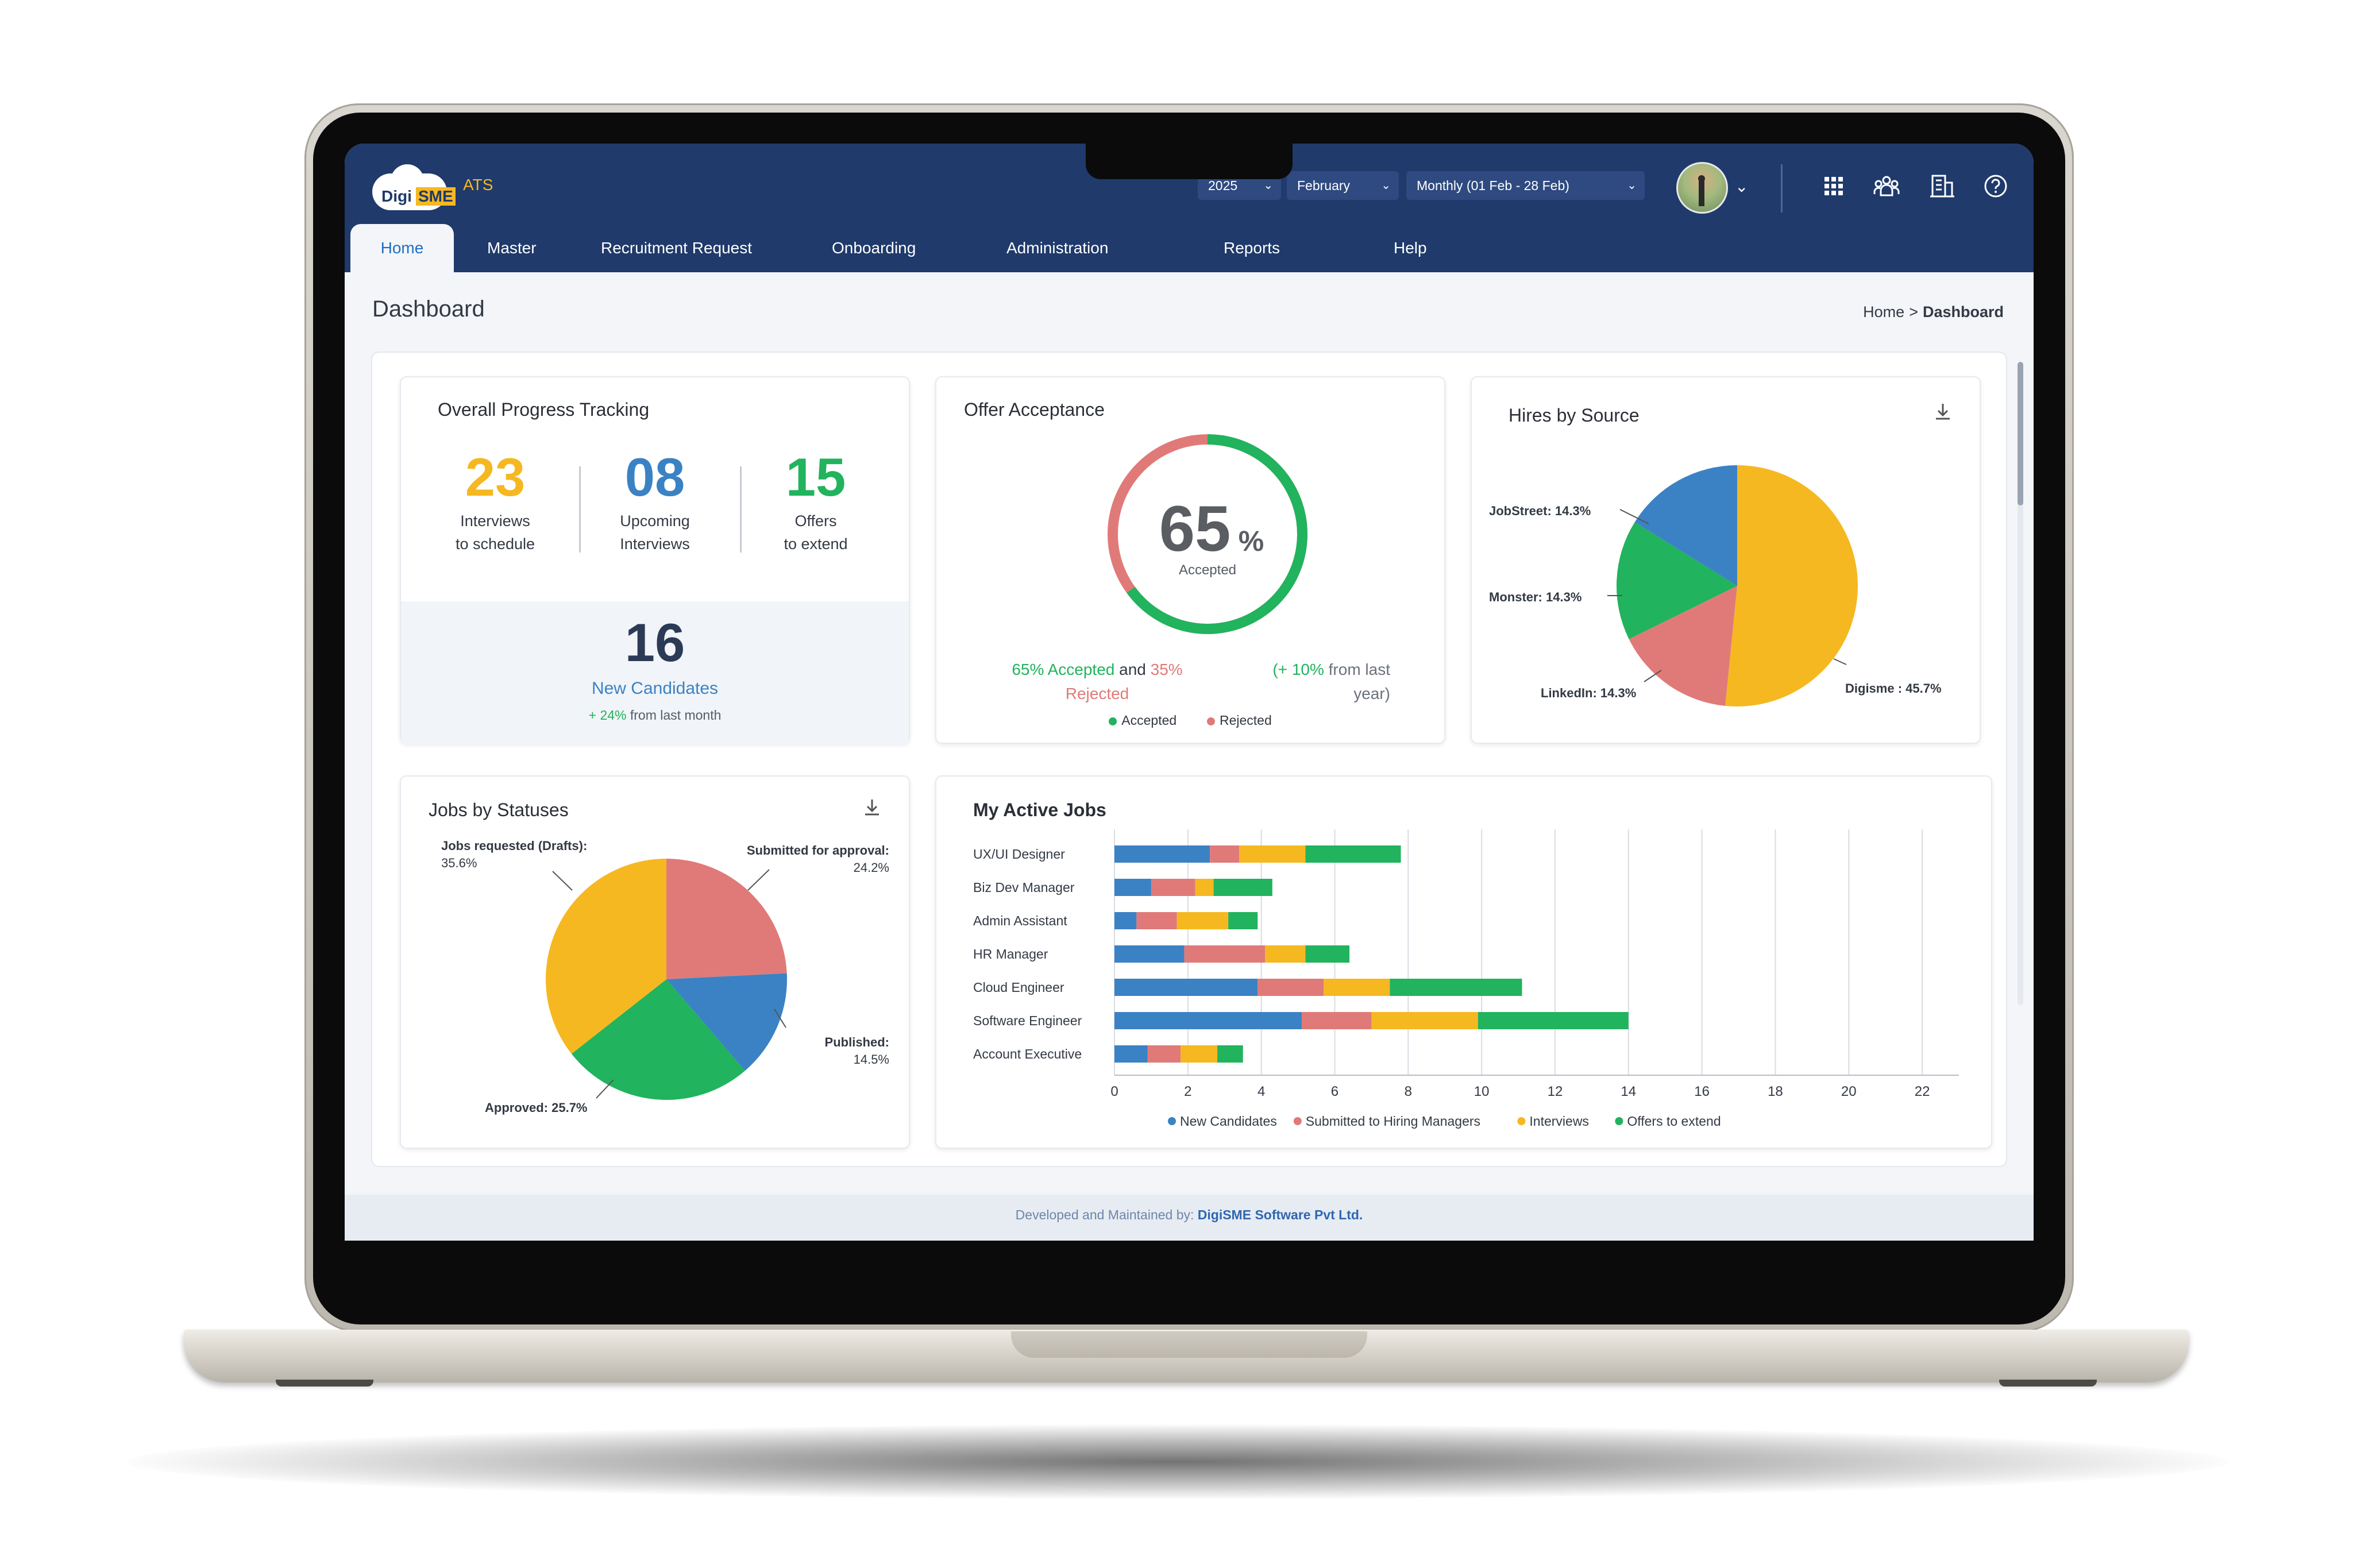 This screenshot has height=1568, width=2353. What do you see at coordinates (655, 688) in the screenshot?
I see `new-candidates-label: New Candidates` at bounding box center [655, 688].